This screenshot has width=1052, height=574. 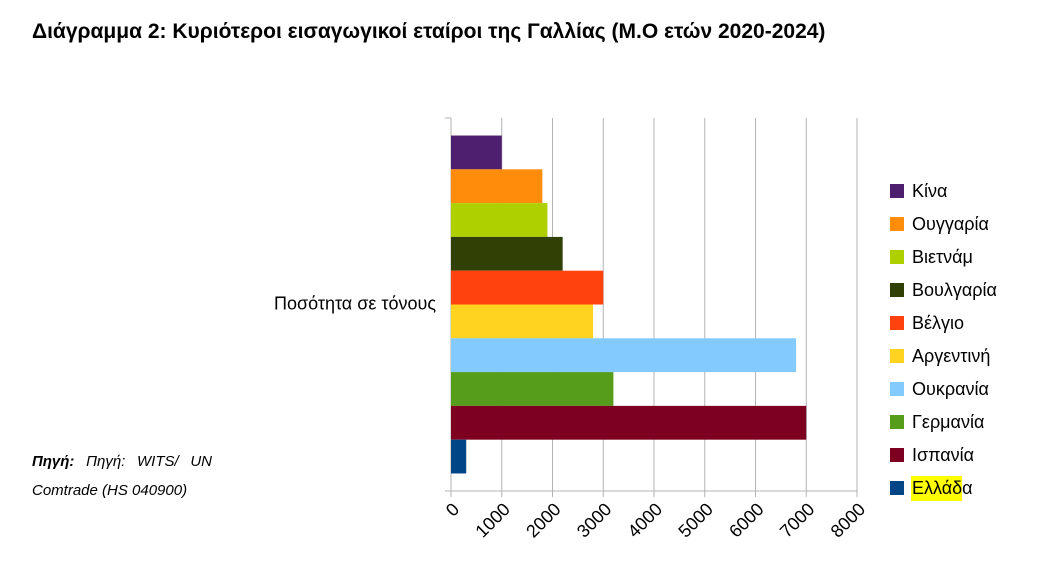 I want to click on legend-label: Ελλάδα, so click(x=942, y=488).